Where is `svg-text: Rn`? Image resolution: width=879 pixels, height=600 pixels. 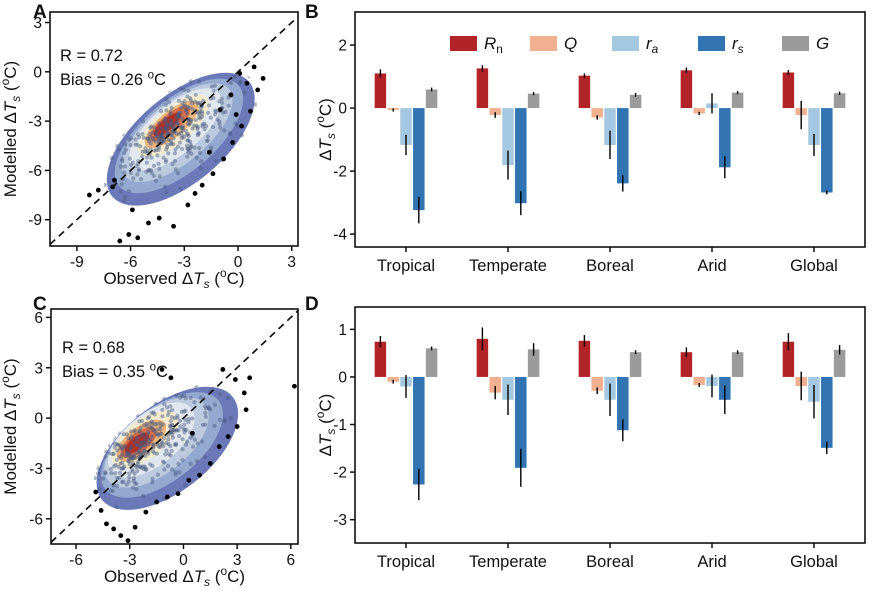
svg-text: Rn is located at coordinates (493, 45).